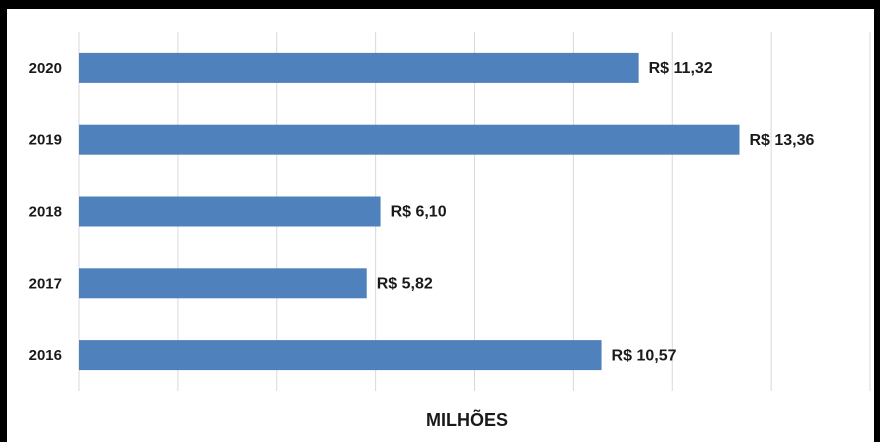 This screenshot has width=880, height=442. Describe the element at coordinates (467, 419) in the screenshot. I see `x-axis-label: MILHÕES` at that location.